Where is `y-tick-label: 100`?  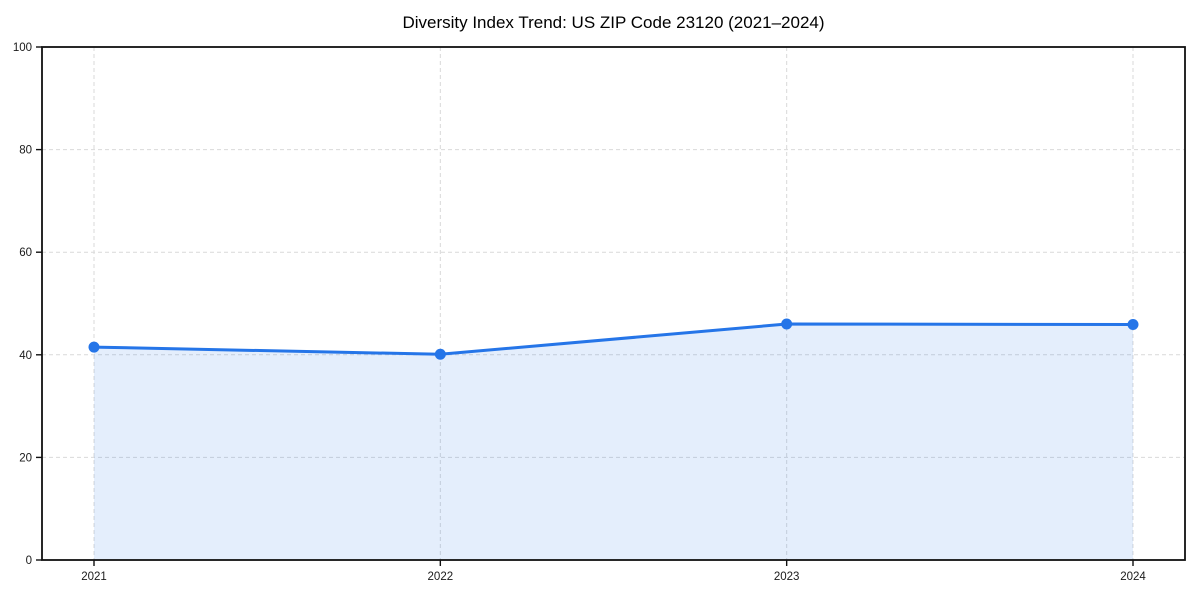 y-tick-label: 100 is located at coordinates (22, 48).